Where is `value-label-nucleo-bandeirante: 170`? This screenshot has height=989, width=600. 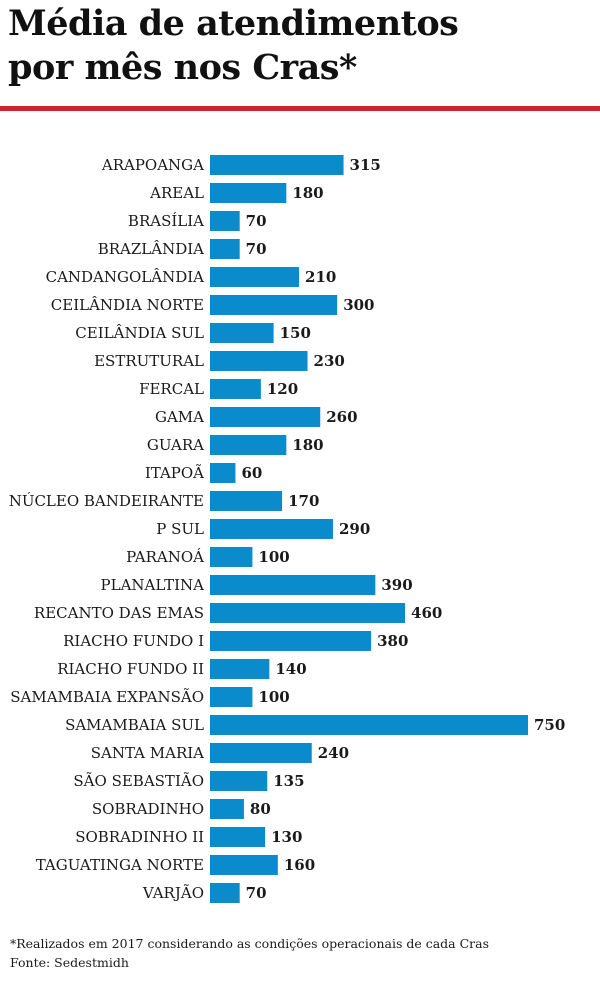 value-label-nucleo-bandeirante: 170 is located at coordinates (303, 501).